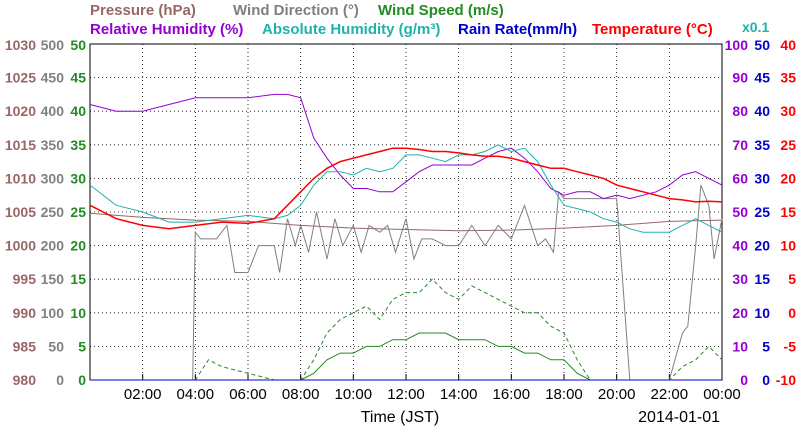 The width and height of the screenshot is (800, 434). What do you see at coordinates (25, 380) in the screenshot?
I see `y-tick-label: 980` at bounding box center [25, 380].